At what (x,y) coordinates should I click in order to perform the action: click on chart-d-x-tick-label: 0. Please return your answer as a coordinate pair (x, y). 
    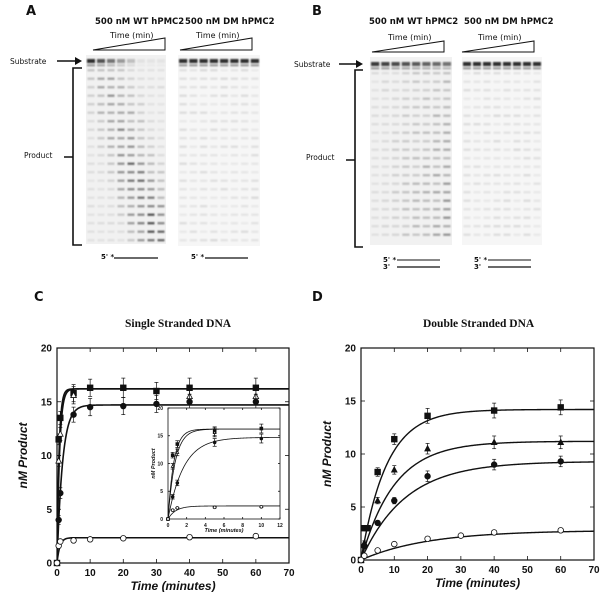
    Looking at the image, I should click on (361, 570).